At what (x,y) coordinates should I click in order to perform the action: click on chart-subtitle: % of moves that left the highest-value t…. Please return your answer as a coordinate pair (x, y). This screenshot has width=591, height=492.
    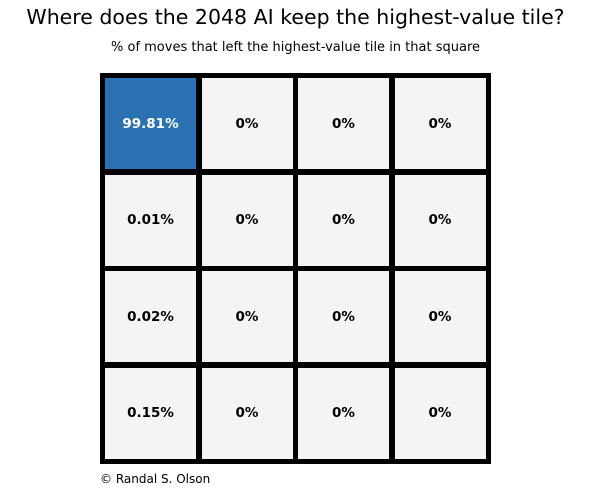
    Looking at the image, I should click on (295, 47).